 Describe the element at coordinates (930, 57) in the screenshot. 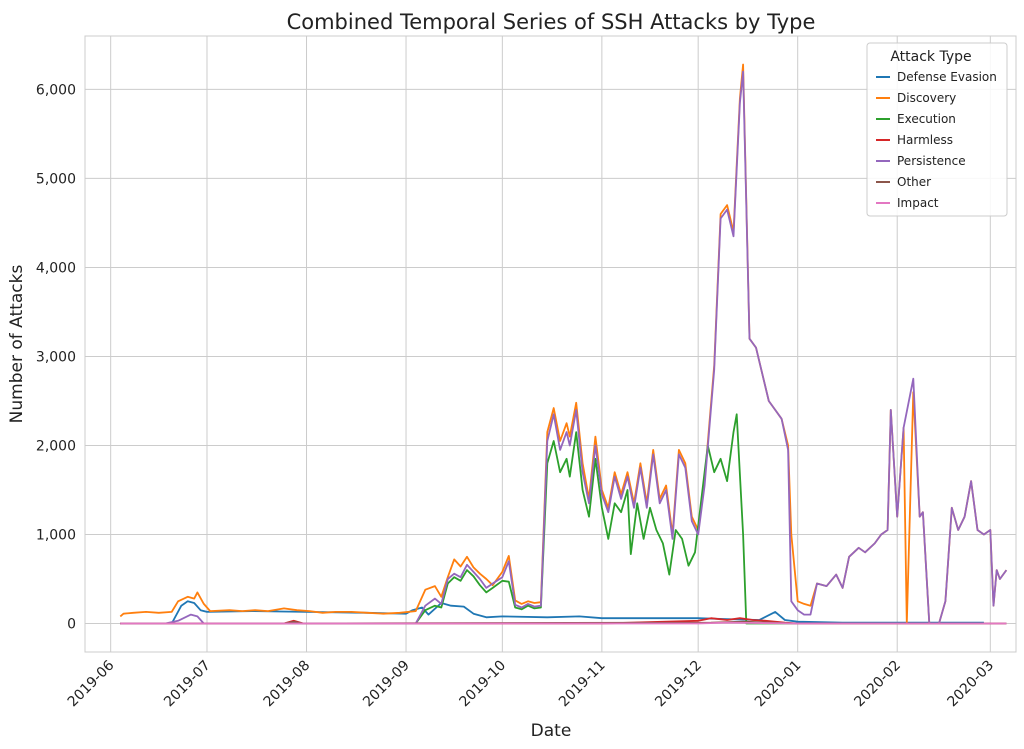

I see `legend-title: Attack Type` at that location.